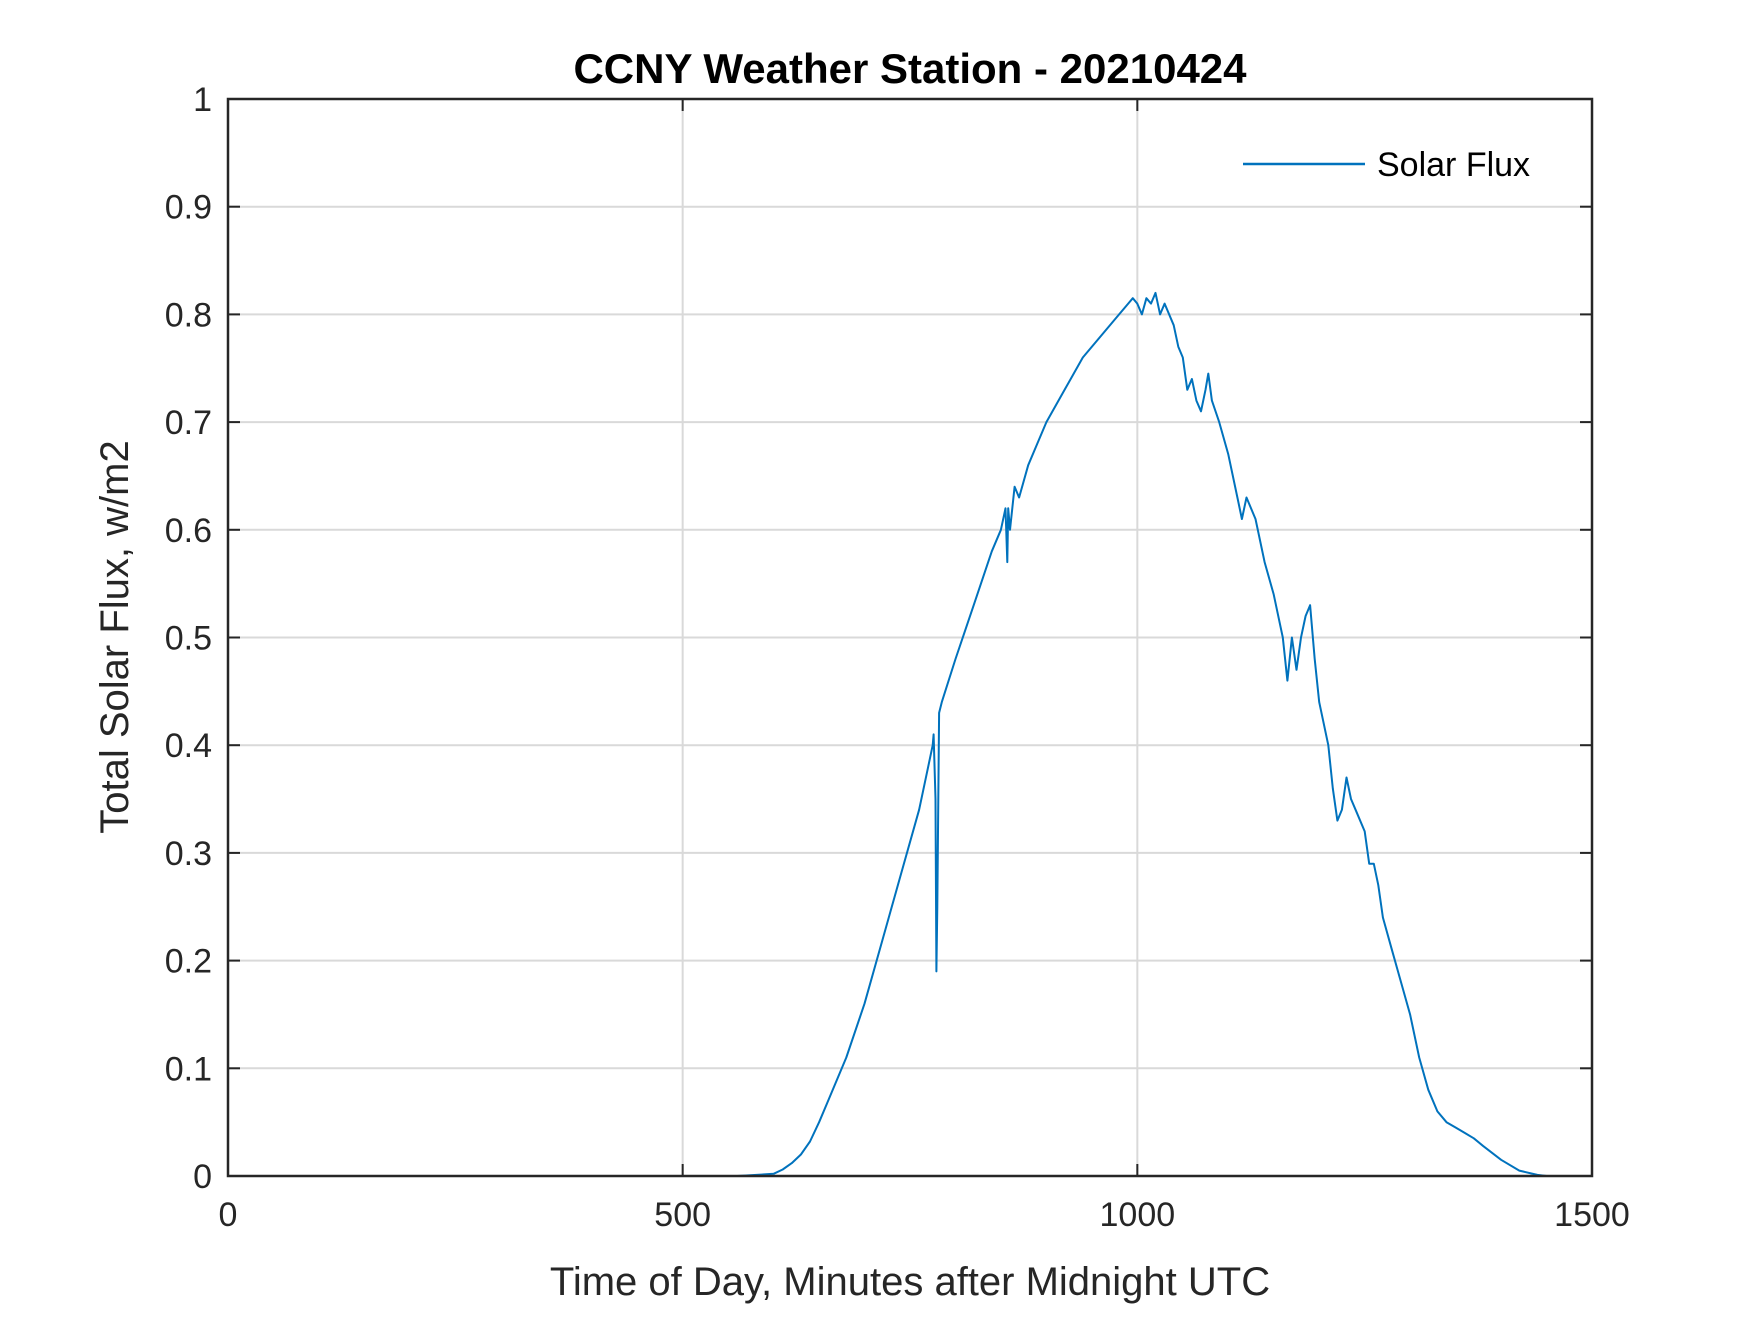 Image resolution: width=1750 pixels, height=1318 pixels. What do you see at coordinates (188, 1069) in the screenshot?
I see `y-tick-label: 0.1` at bounding box center [188, 1069].